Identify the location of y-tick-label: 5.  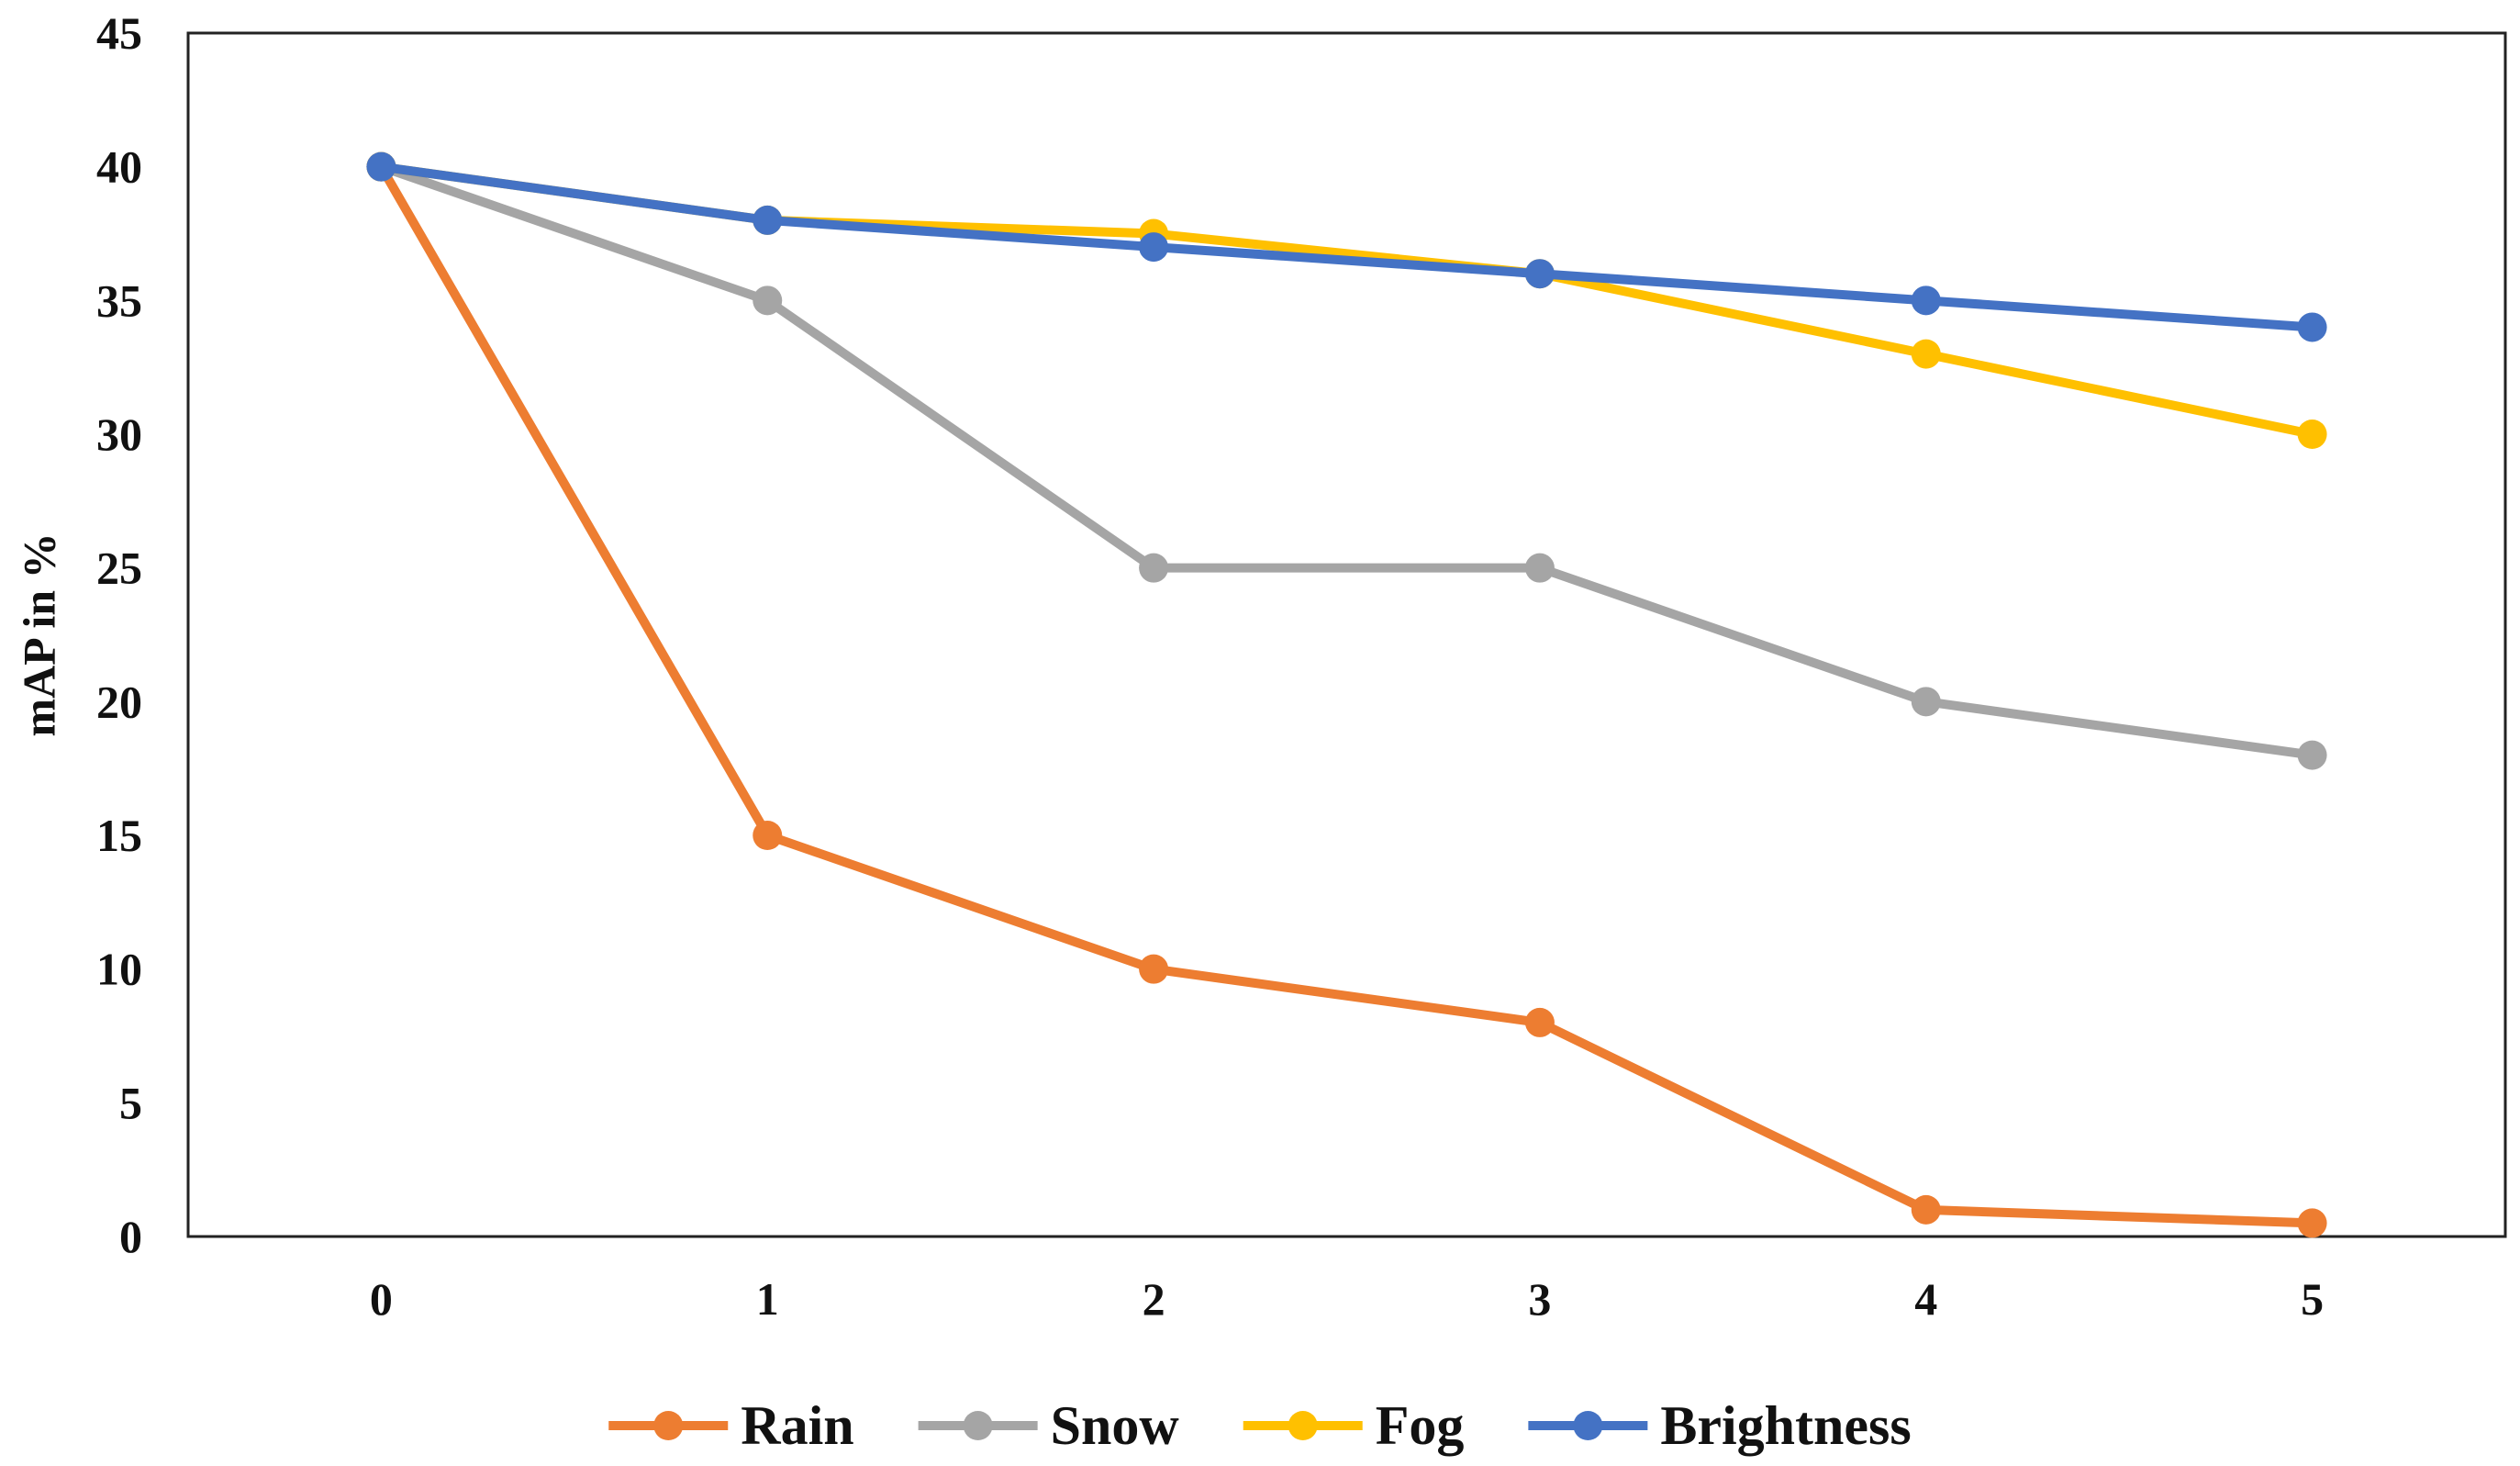
(130, 1103).